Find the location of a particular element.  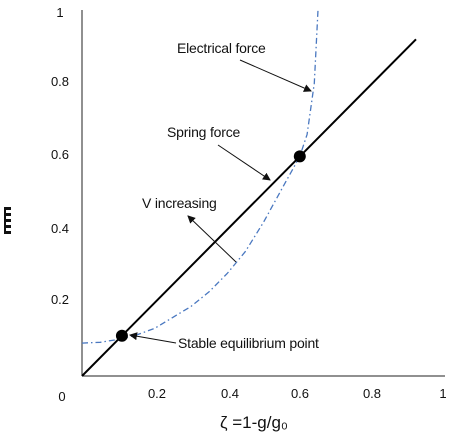

unstable-equilibrium-point is located at coordinates (299, 156).